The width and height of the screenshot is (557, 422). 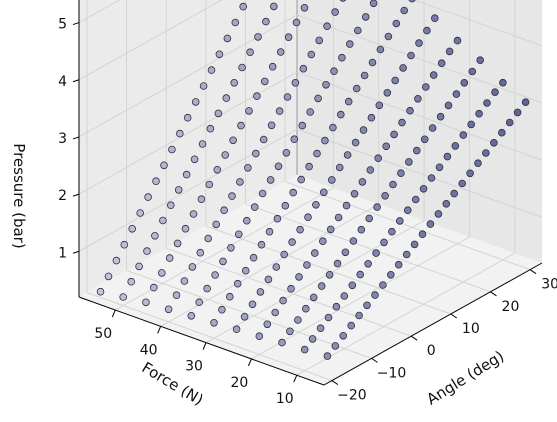 I want to click on x-tick-label: 20, so click(x=511, y=307).